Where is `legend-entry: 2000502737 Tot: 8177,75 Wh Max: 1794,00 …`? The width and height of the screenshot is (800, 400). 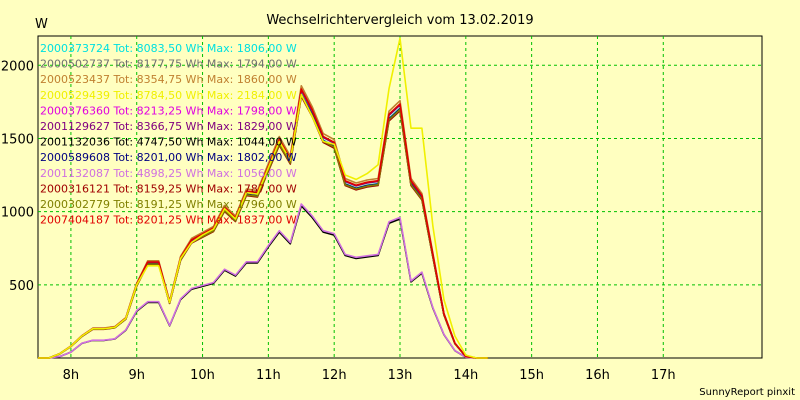
legend-entry: 2000502737 Tot: 8177,75 Wh Max: 1794,00 … is located at coordinates (168, 64).